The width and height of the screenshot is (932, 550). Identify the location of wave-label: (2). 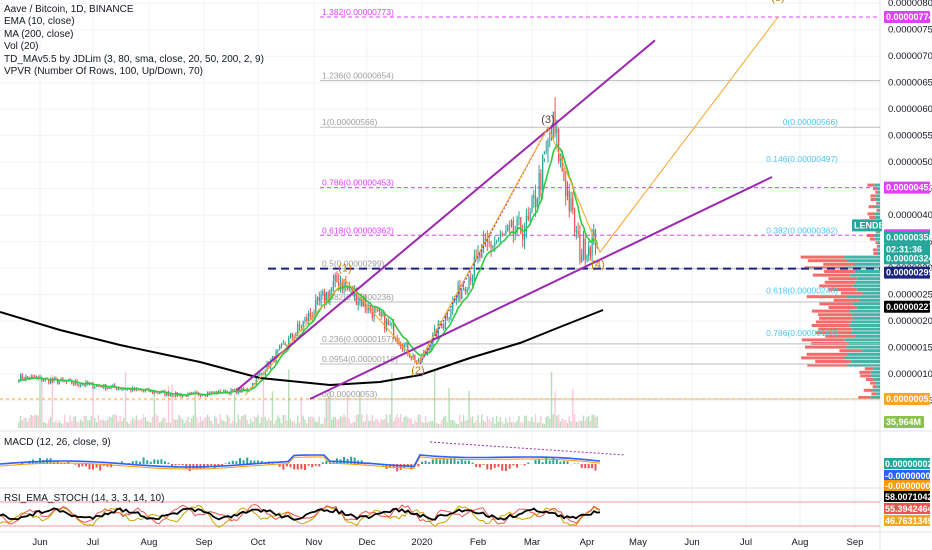
(417, 371).